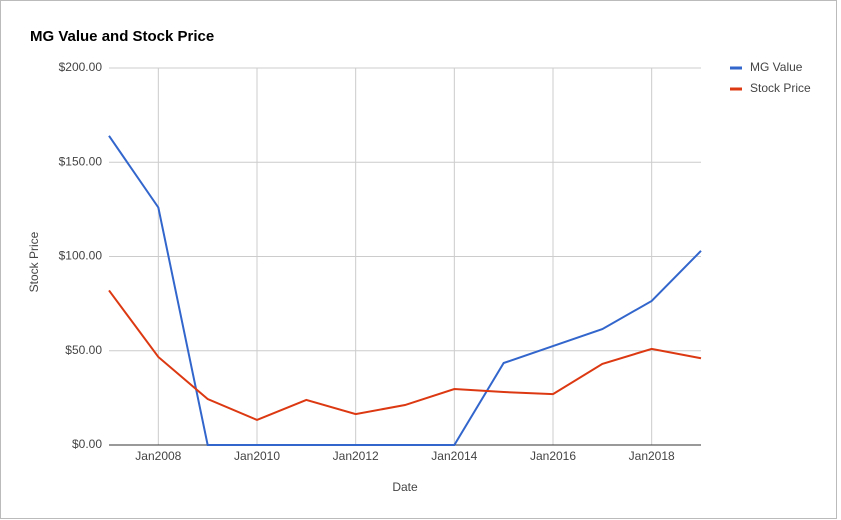  Describe the element at coordinates (83, 350) in the screenshot. I see `y-tick-label: $50.00` at that location.